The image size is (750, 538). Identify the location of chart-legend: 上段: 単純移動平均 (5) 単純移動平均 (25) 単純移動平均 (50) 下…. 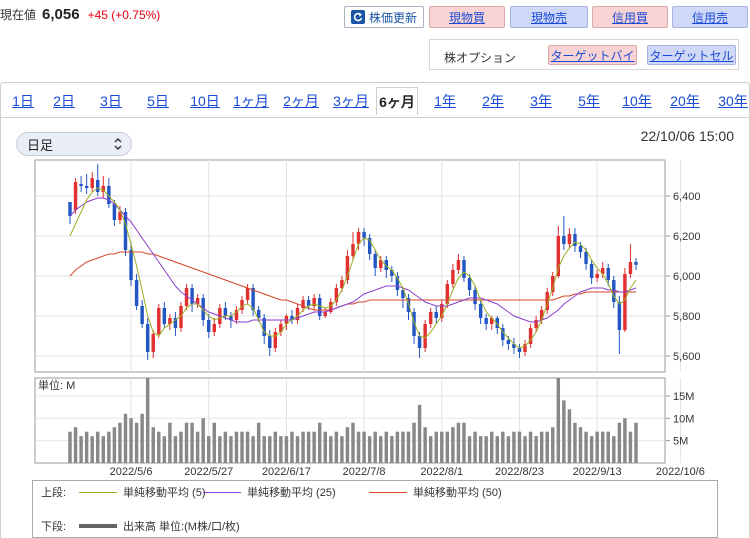
(375, 509).